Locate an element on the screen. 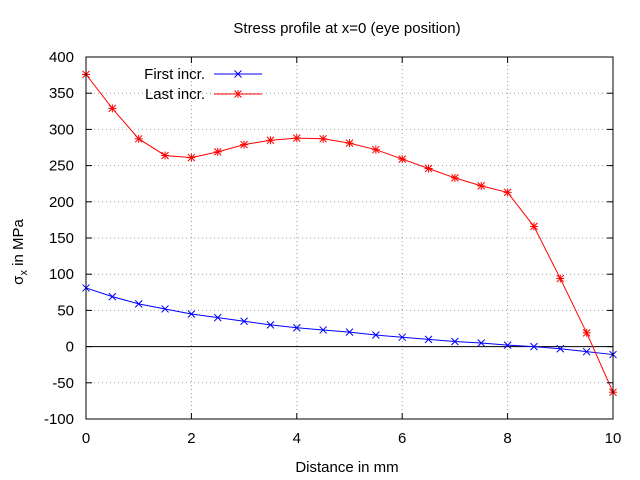  x-axis-label: Distance in mm is located at coordinates (346, 467).